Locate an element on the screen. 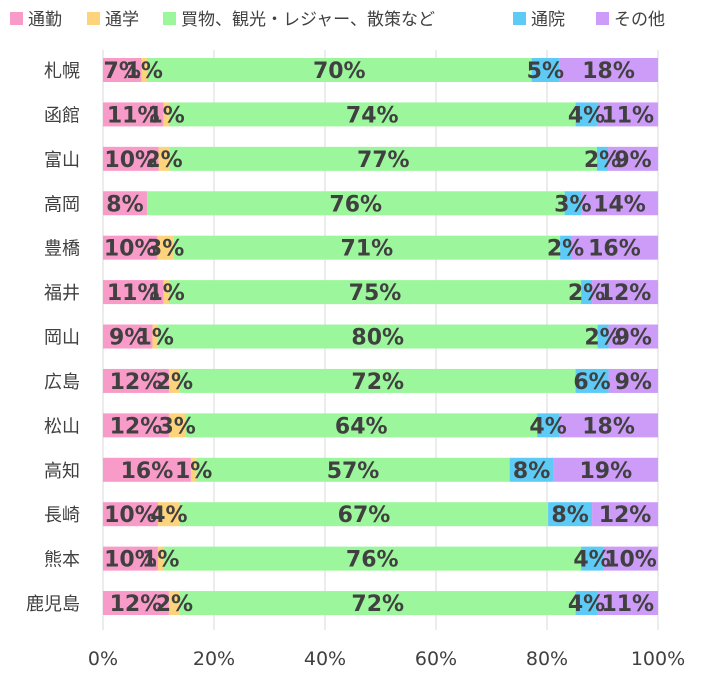 The height and width of the screenshot is (683, 702). x-tick-label: 0% is located at coordinates (103, 659).